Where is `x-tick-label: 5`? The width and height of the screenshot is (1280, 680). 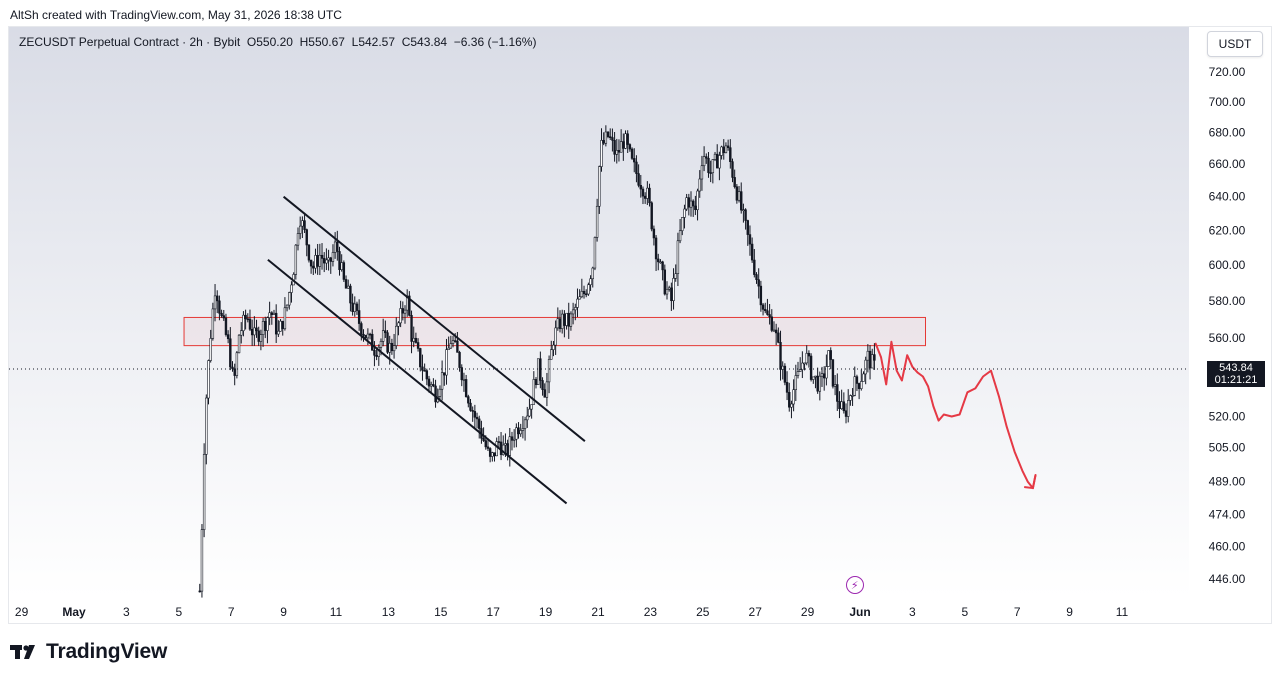
x-tick-label: 5 is located at coordinates (964, 612).